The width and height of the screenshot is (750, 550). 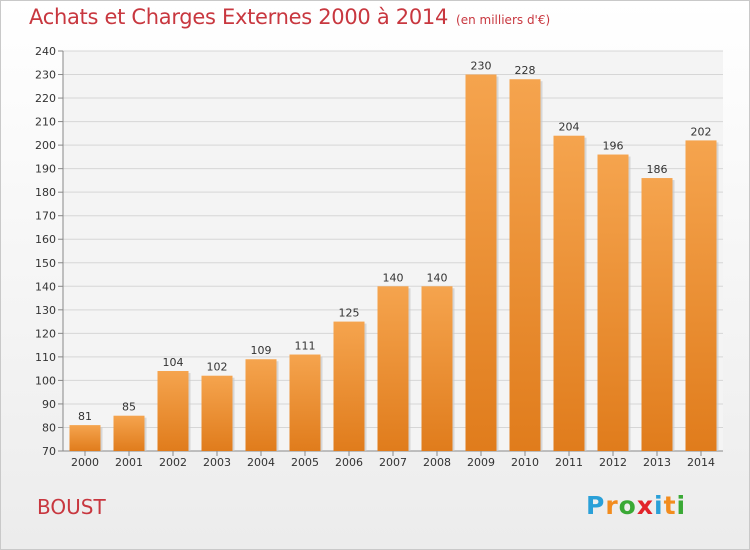 What do you see at coordinates (49, 427) in the screenshot?
I see `y-tick-label: 80` at bounding box center [49, 427].